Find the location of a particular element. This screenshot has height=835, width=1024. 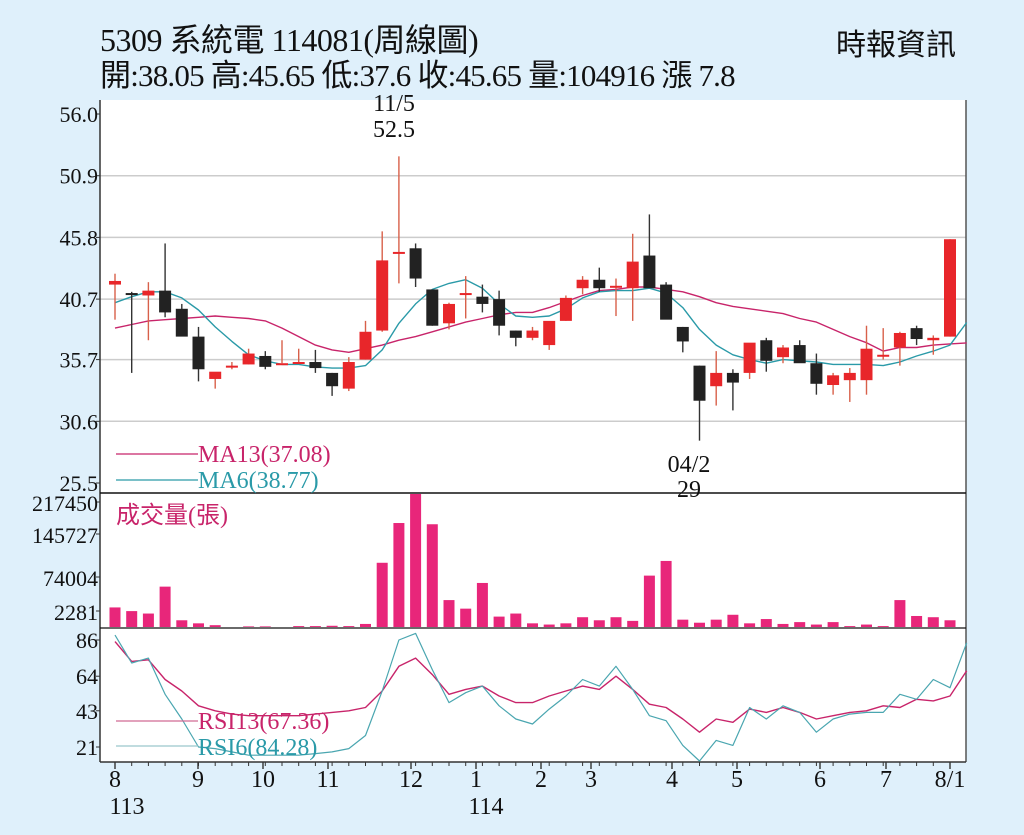

ma13-legend-label: MA13(37.08) is located at coordinates (264, 455).